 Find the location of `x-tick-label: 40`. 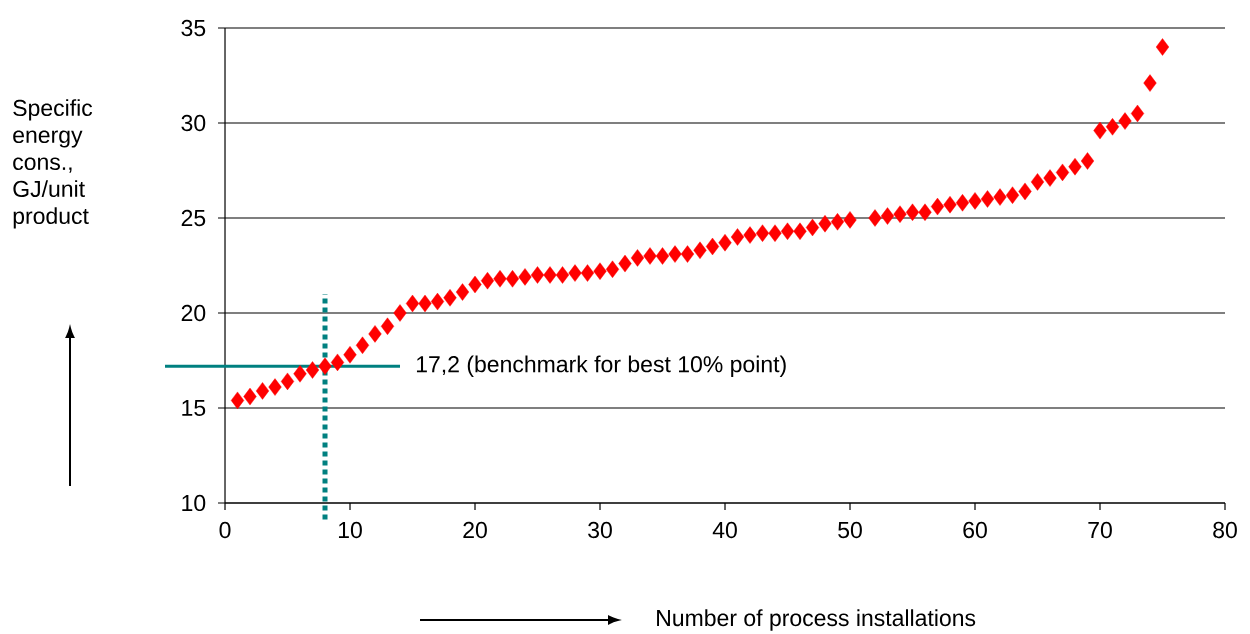

x-tick-label: 40 is located at coordinates (724, 530).